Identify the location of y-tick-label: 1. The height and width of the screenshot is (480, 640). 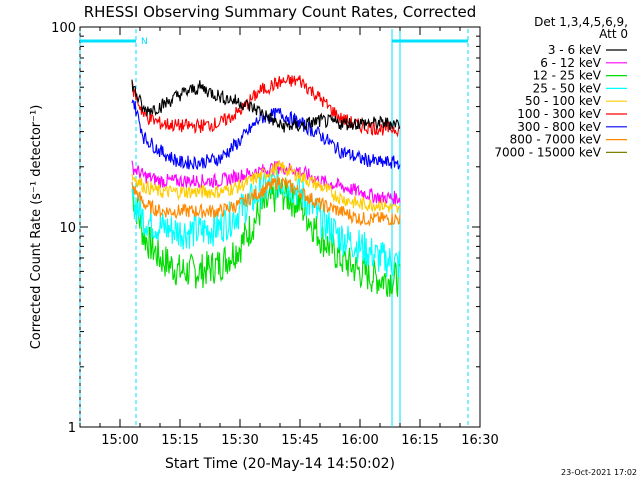
(72, 428).